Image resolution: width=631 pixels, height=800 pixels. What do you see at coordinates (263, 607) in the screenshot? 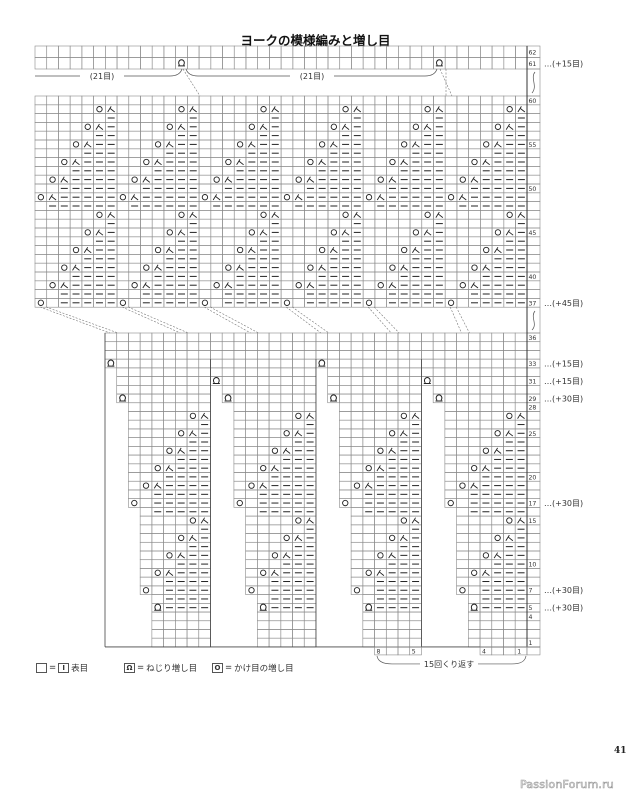
I see `twisted-increase-icon` at bounding box center [263, 607].